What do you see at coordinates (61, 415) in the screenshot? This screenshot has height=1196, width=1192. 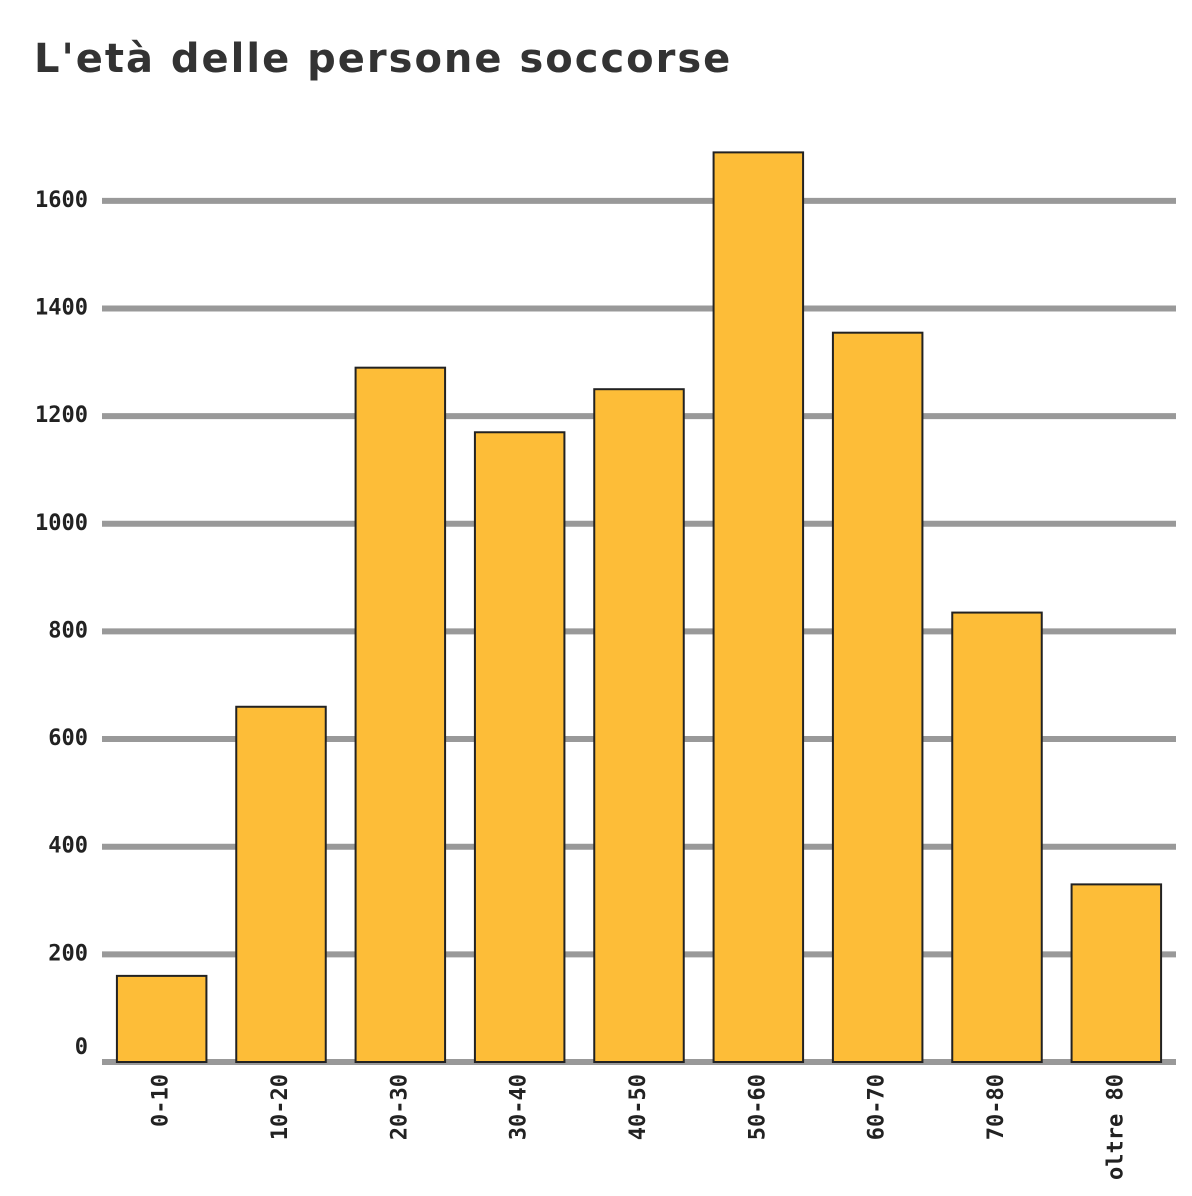 I see `y-tick-label: 1200` at bounding box center [61, 415].